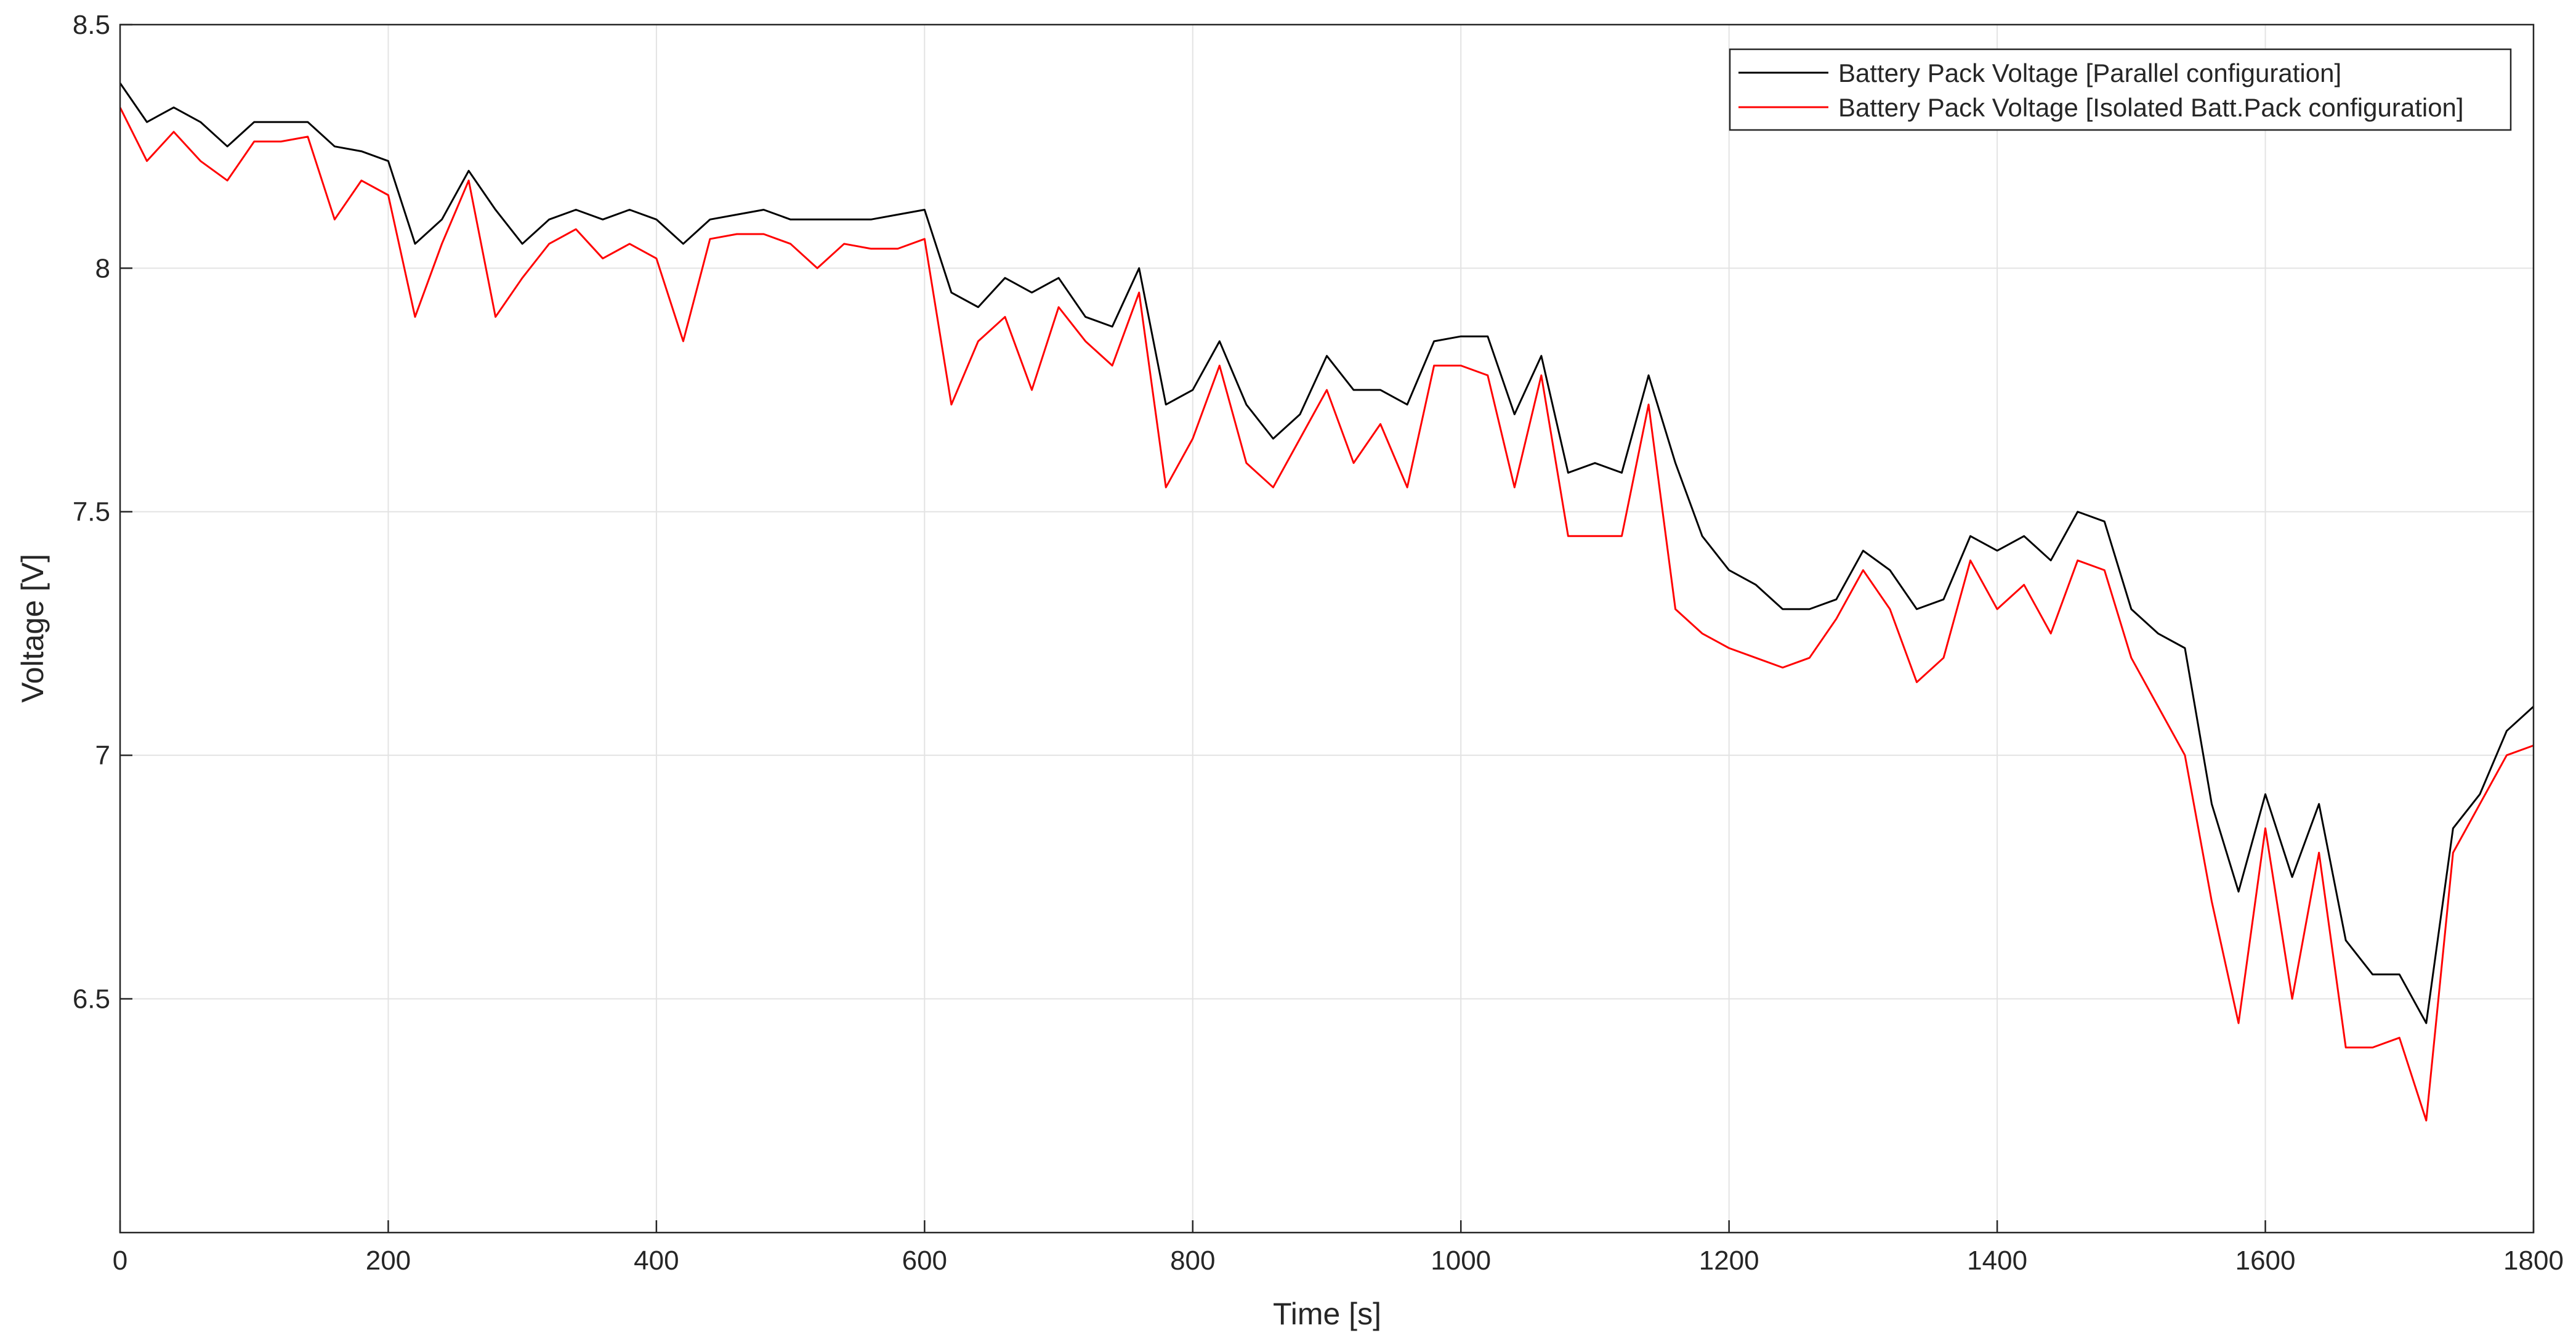  Describe the element at coordinates (1997, 1261) in the screenshot. I see `x-tick-label: 1400` at that location.